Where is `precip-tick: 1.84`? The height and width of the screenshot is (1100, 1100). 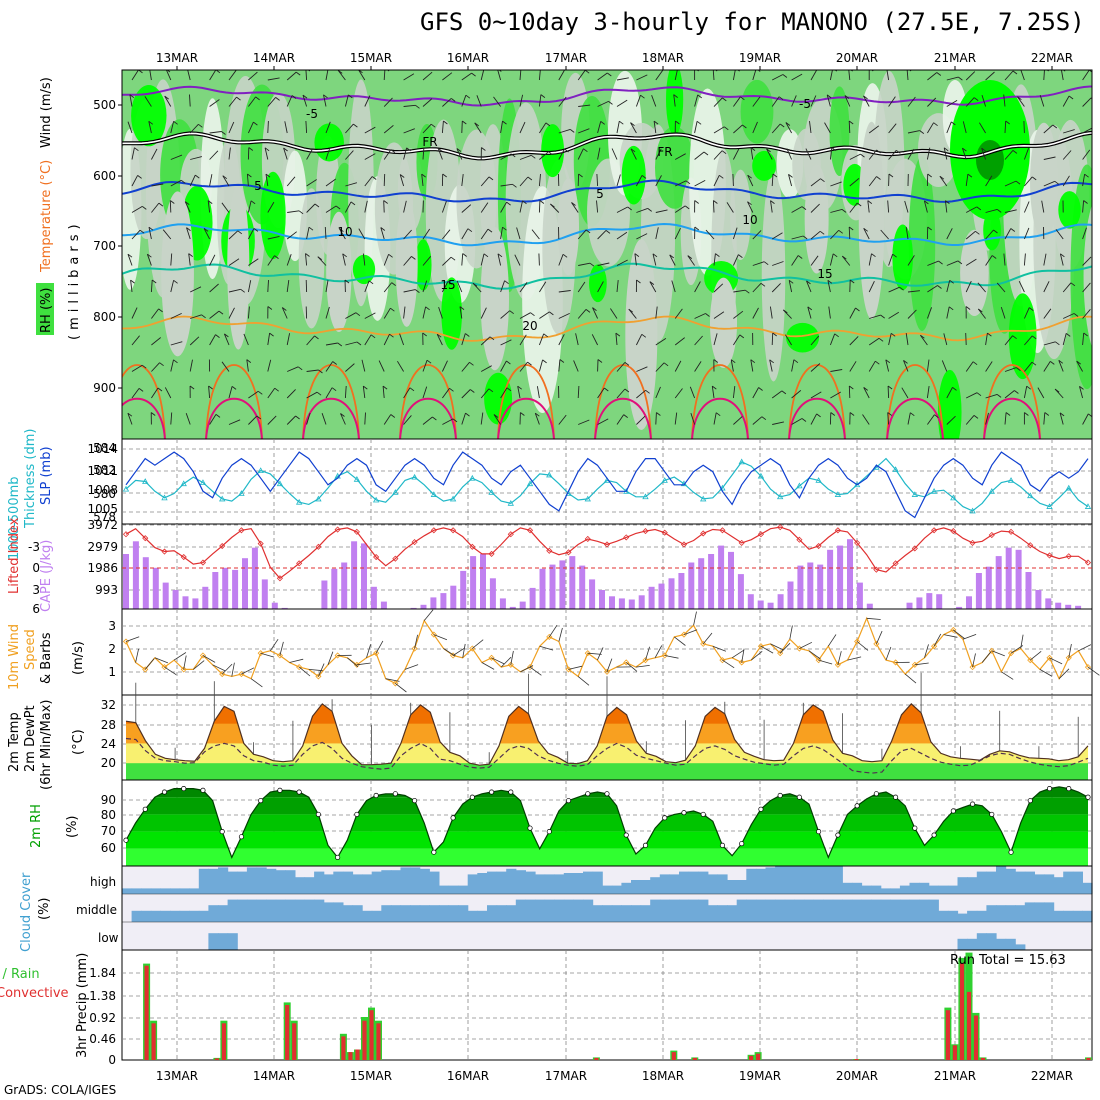 precip-tick: 1.84 is located at coordinates (102, 973).